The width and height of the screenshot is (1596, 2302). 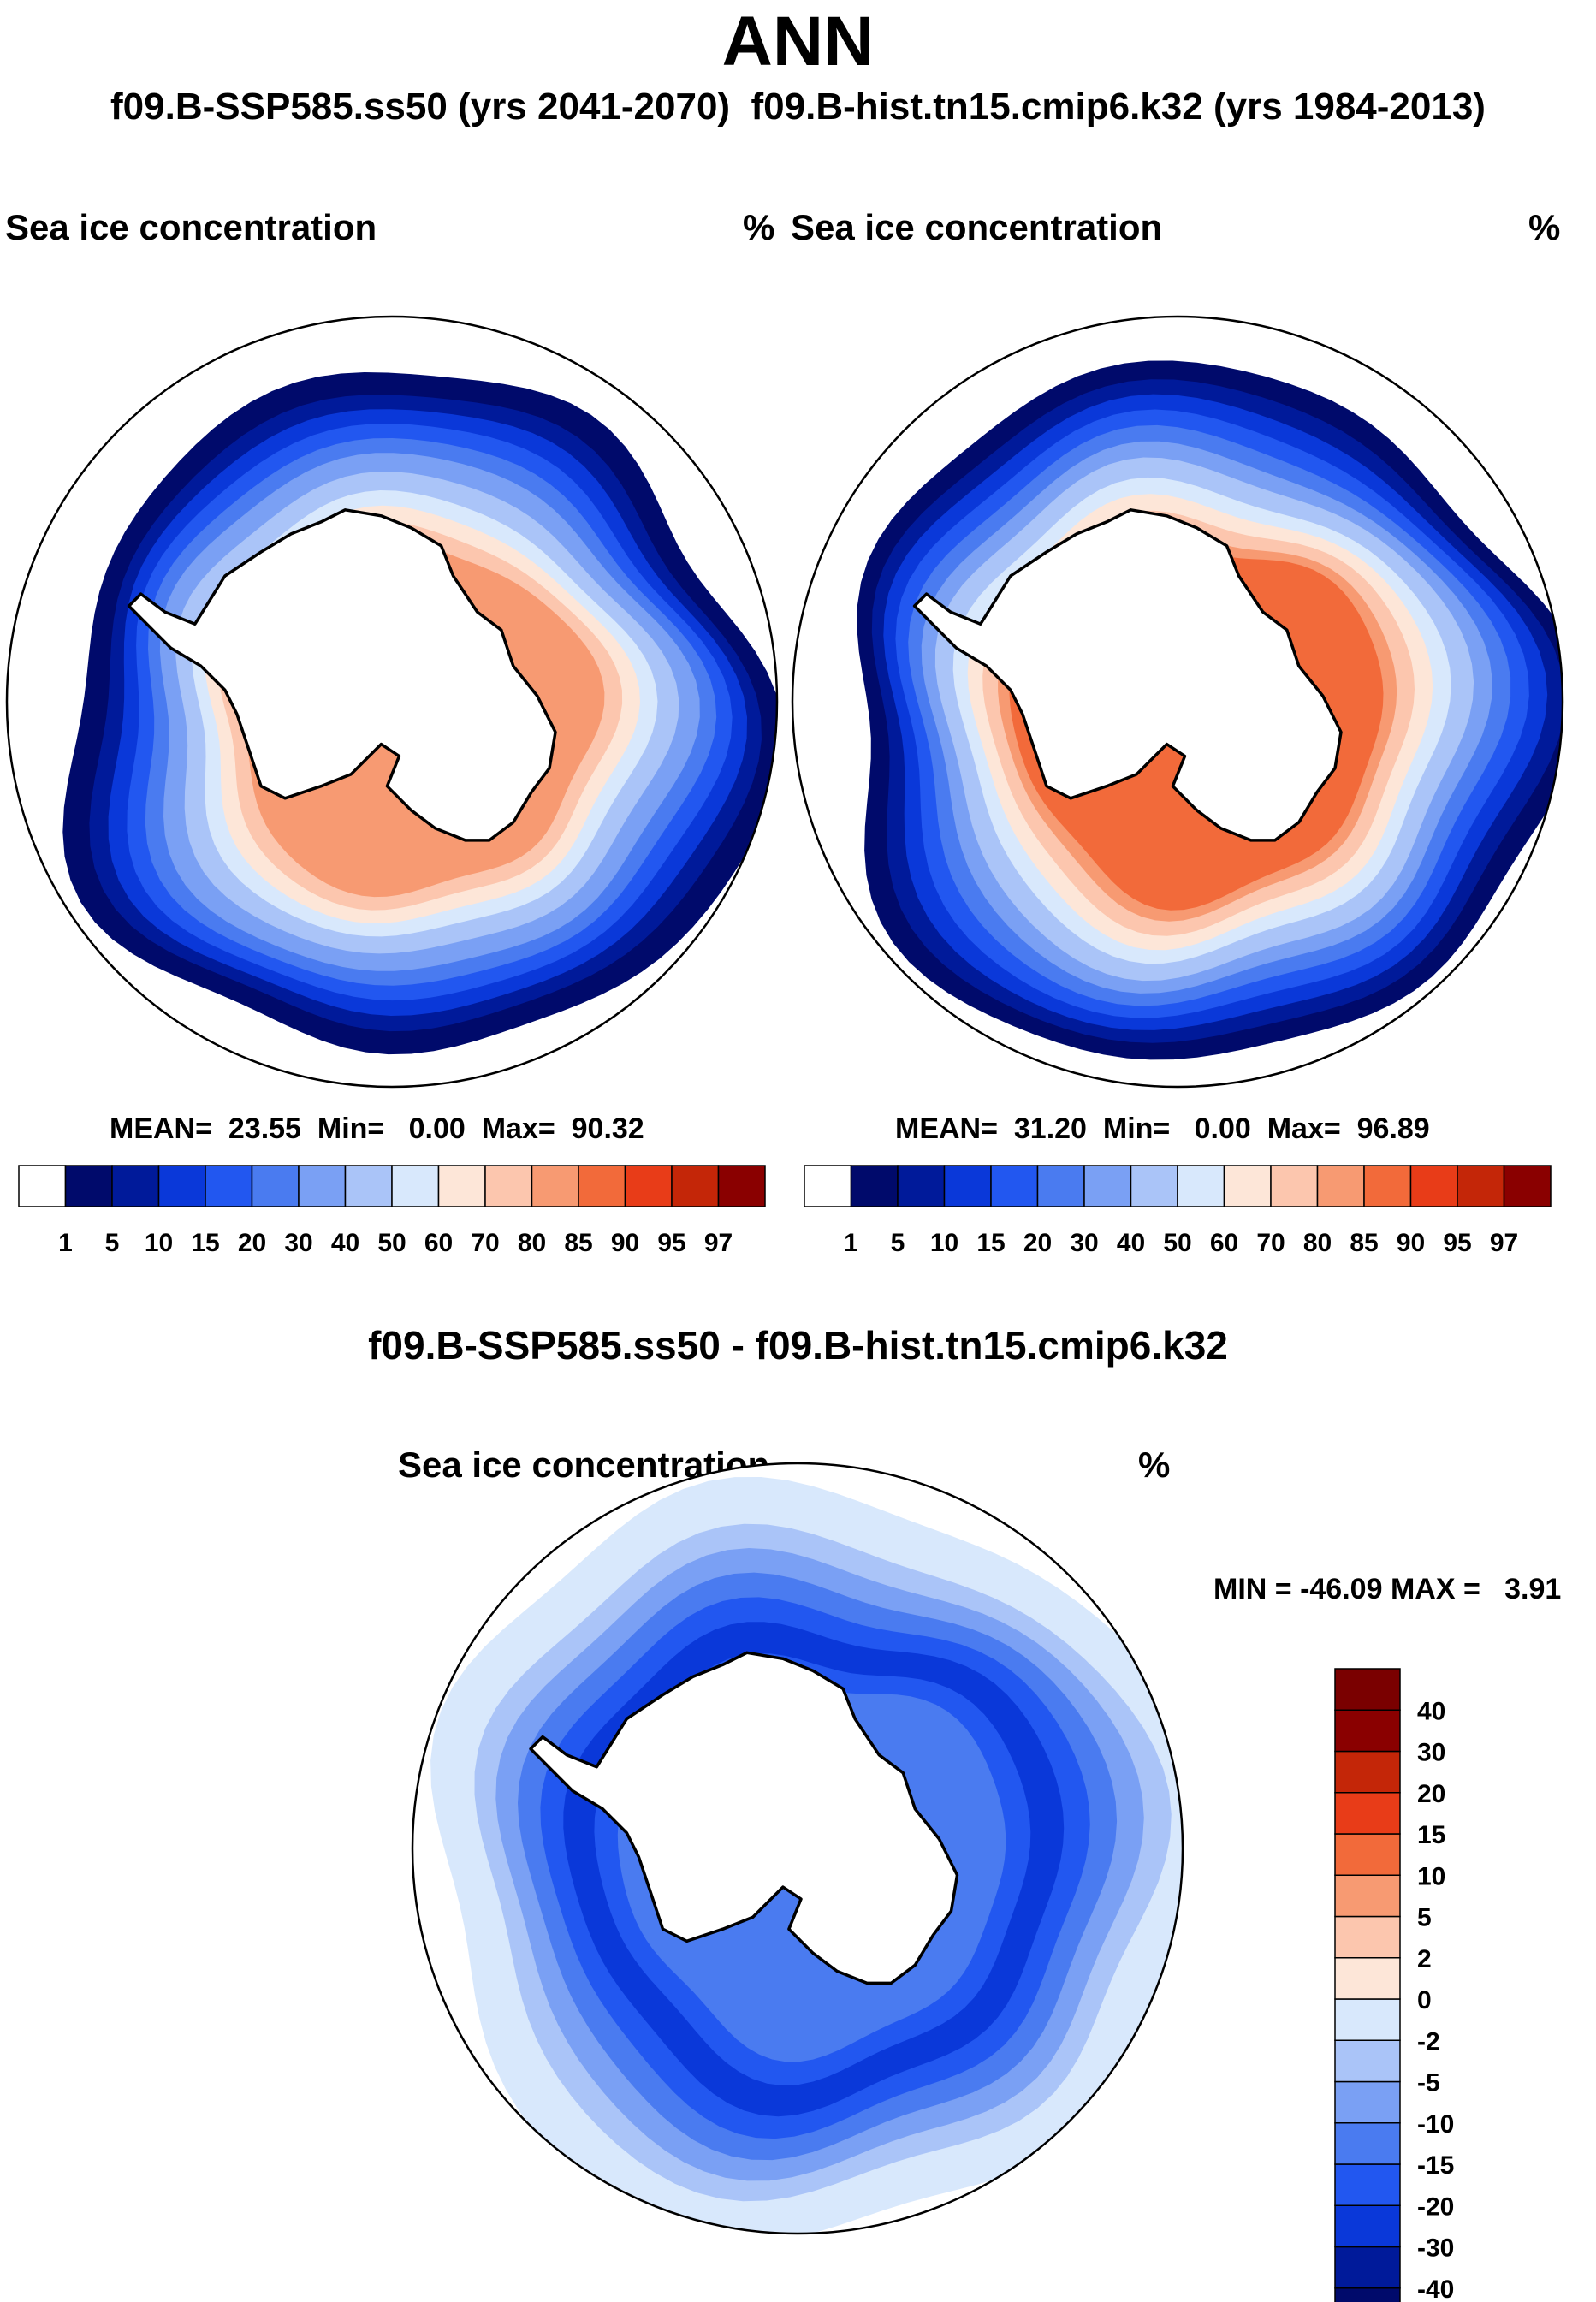 I want to click on left-colorbar-label: 80, so click(x=532, y=1243).